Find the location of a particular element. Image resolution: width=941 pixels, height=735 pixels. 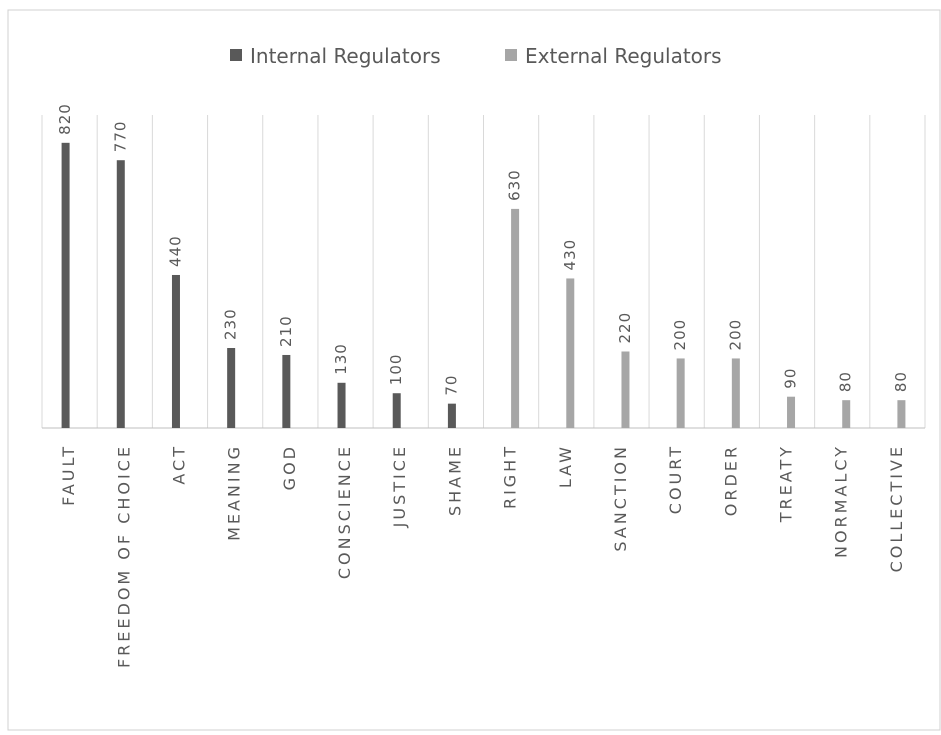

value-label: 70 is located at coordinates (451, 385).